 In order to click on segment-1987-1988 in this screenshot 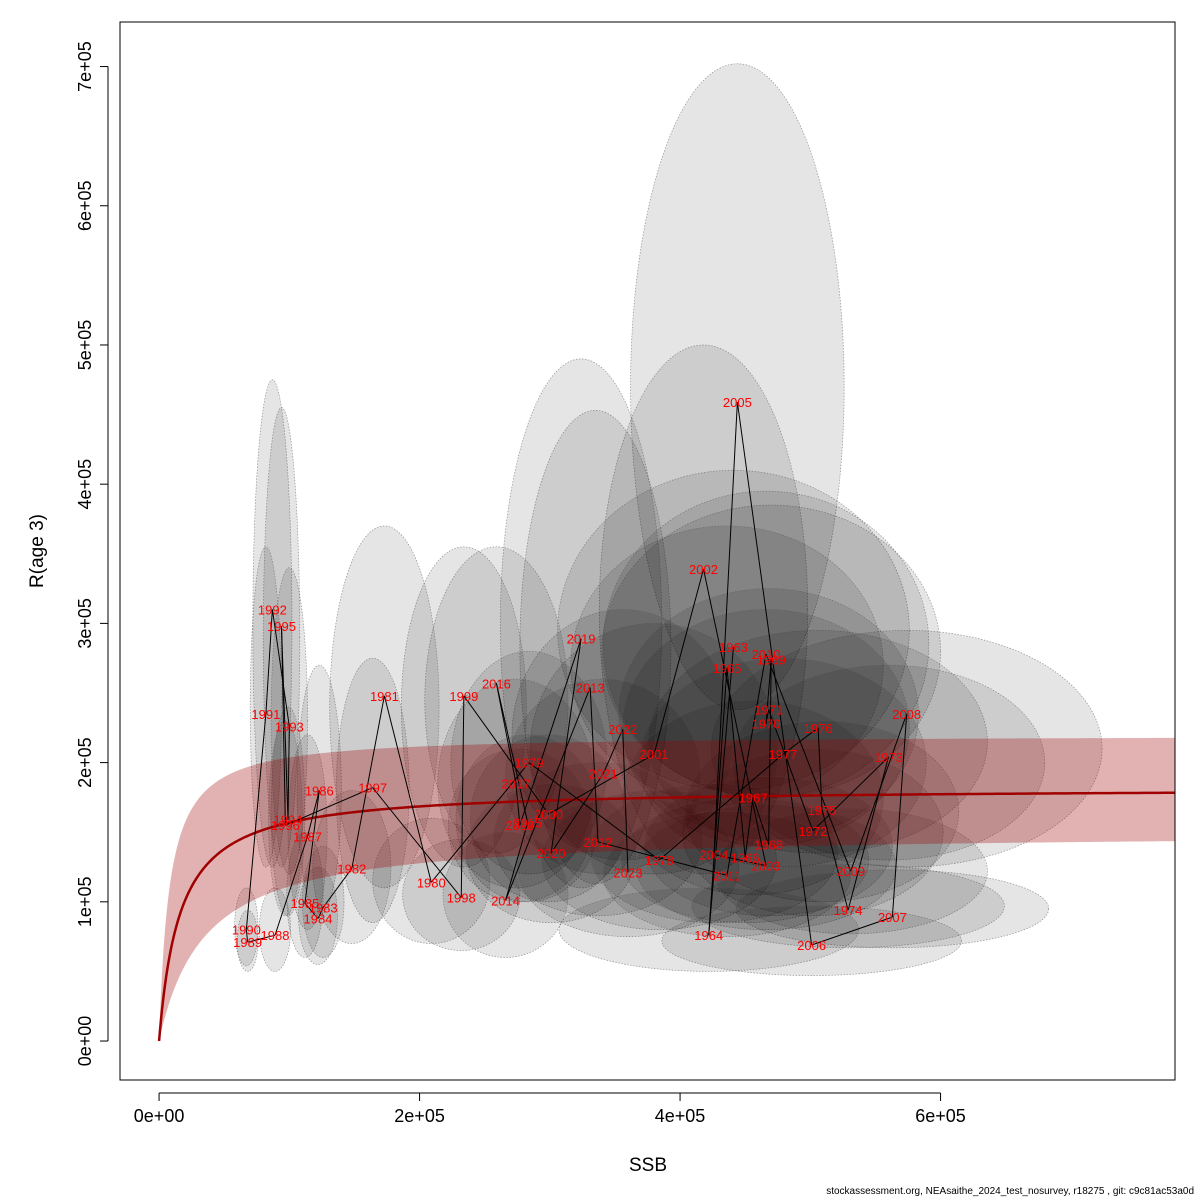, I will do `click(291, 886)`.